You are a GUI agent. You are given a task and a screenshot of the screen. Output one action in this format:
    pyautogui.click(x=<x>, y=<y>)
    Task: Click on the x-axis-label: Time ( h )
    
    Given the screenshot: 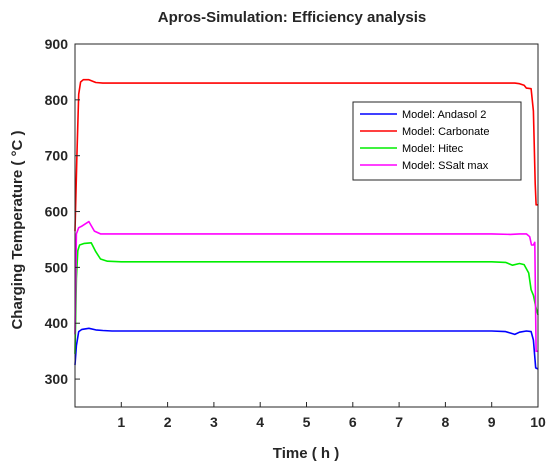 What is the action you would take?
    pyautogui.click(x=306, y=453)
    